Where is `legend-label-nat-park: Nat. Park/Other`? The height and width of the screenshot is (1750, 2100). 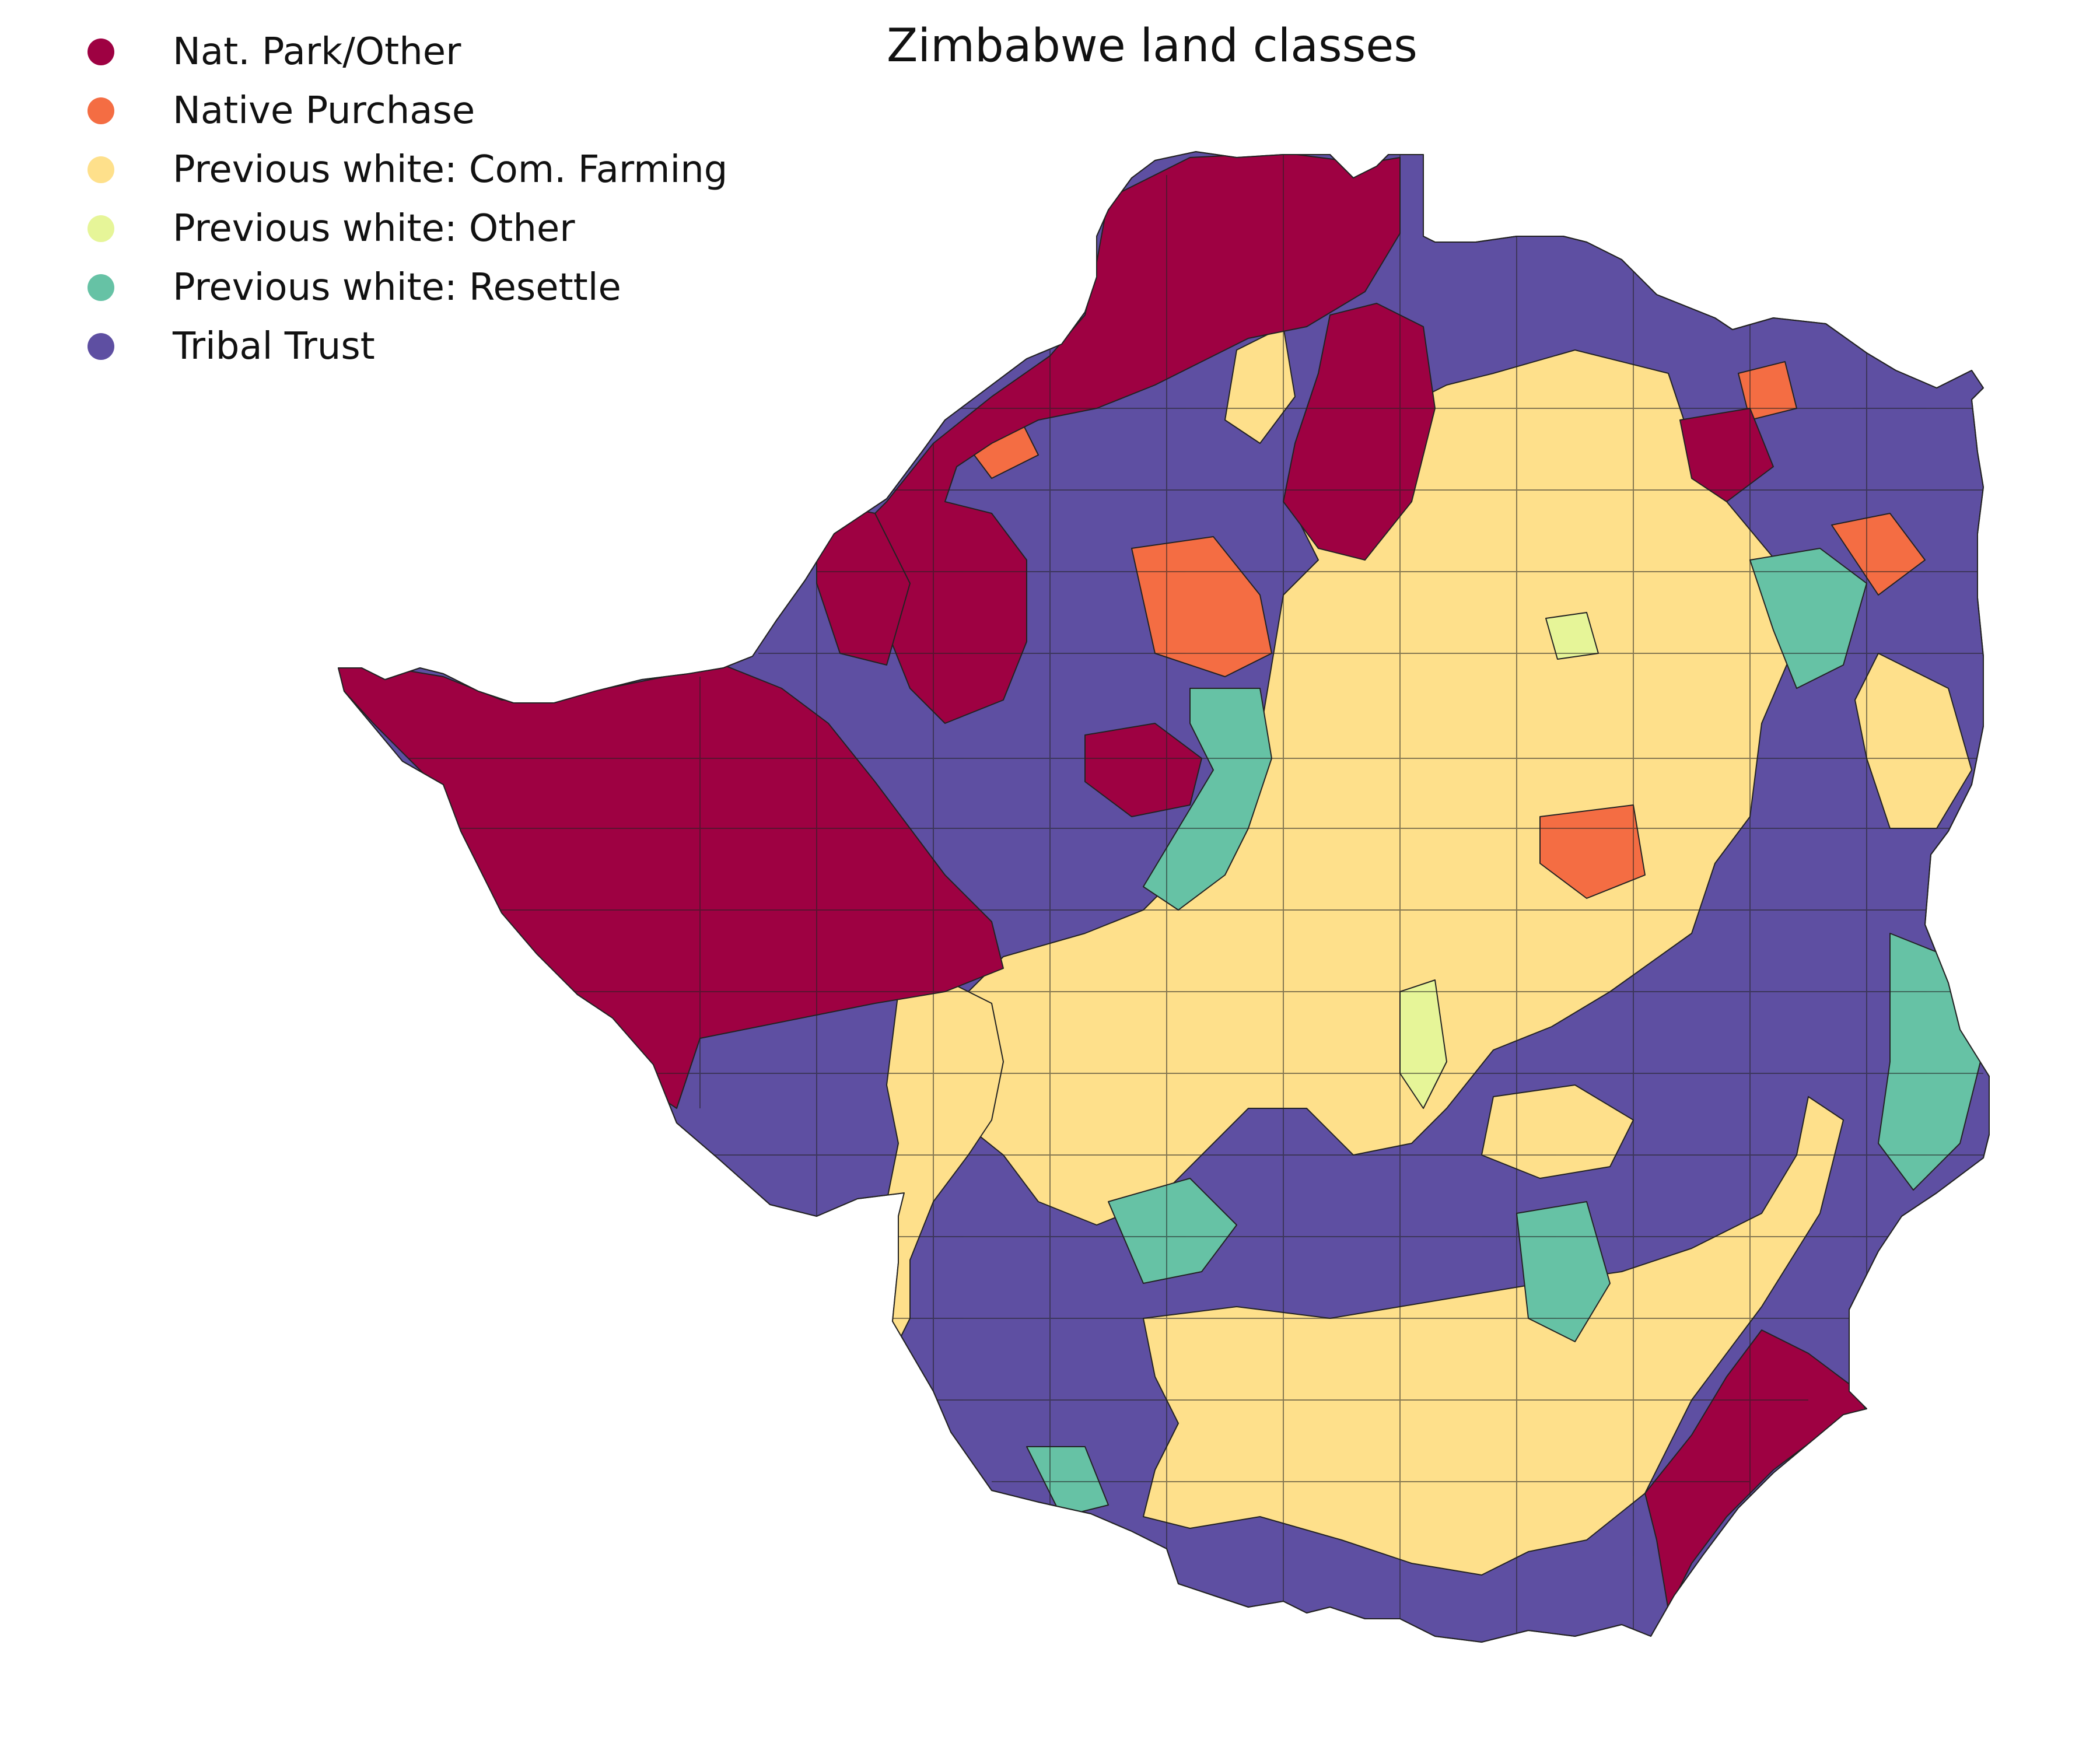 legend-label-nat-park: Nat. Park/Other is located at coordinates (317, 52).